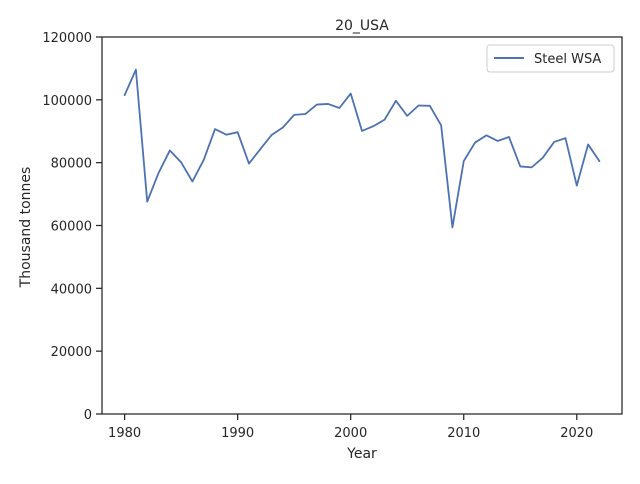  I want to click on x-tick-label: 1980, so click(124, 433).